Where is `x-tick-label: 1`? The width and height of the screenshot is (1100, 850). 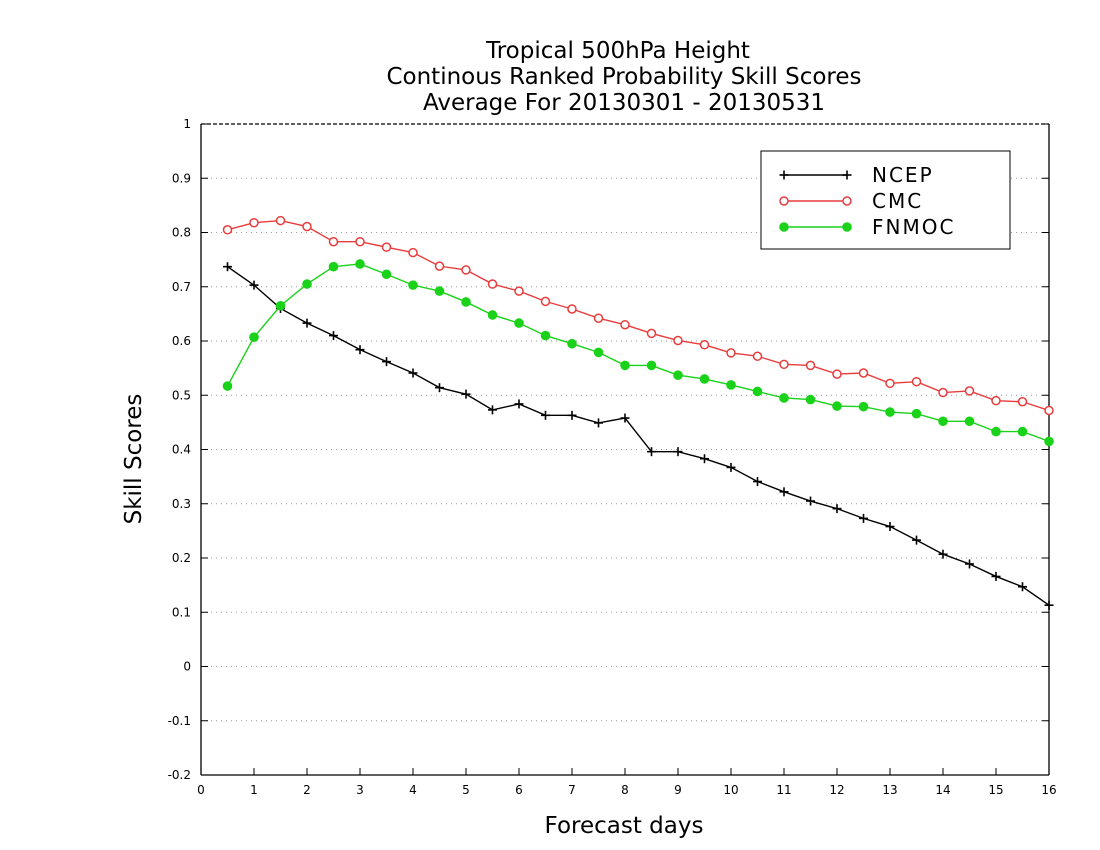 x-tick-label: 1 is located at coordinates (254, 790).